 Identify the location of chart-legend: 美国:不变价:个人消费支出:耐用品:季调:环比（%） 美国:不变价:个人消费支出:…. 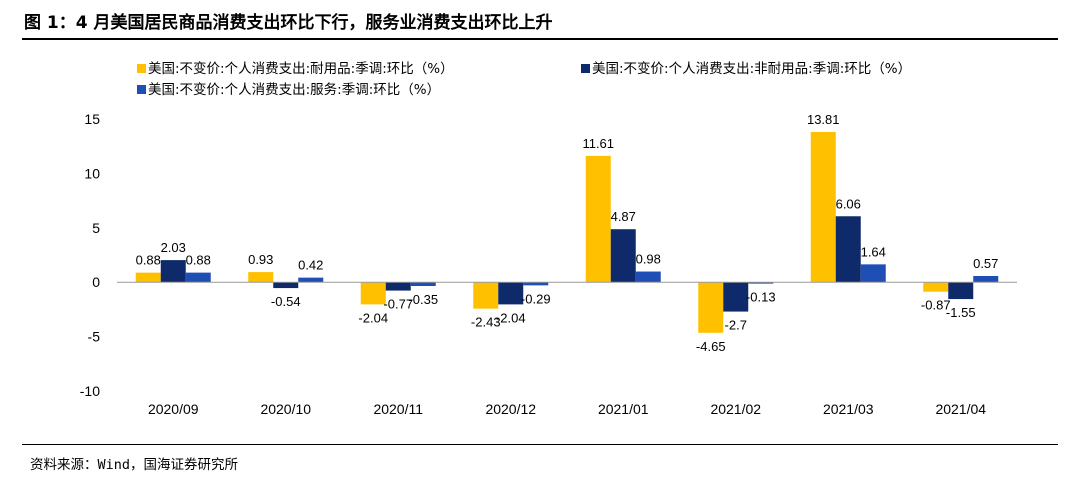
(524, 79).